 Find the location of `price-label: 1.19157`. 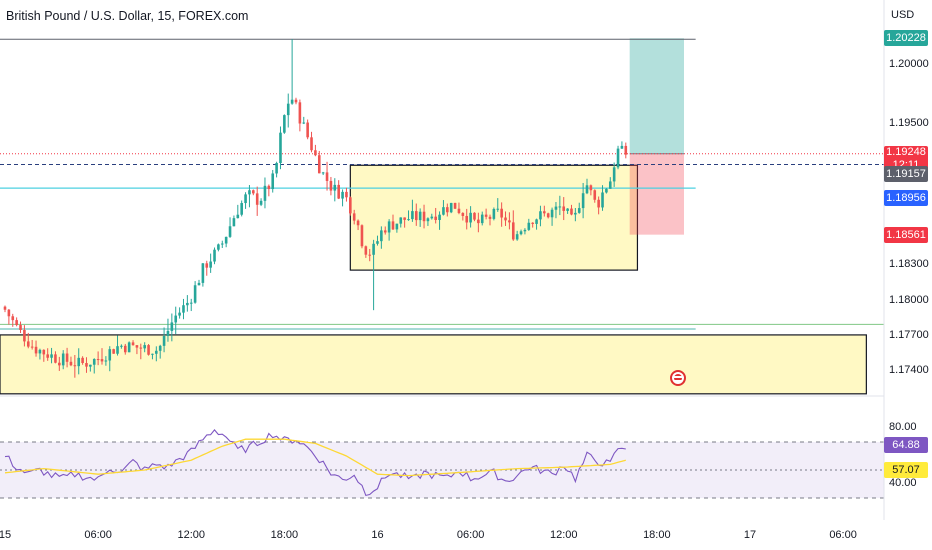

price-label: 1.19157 is located at coordinates (906, 174).